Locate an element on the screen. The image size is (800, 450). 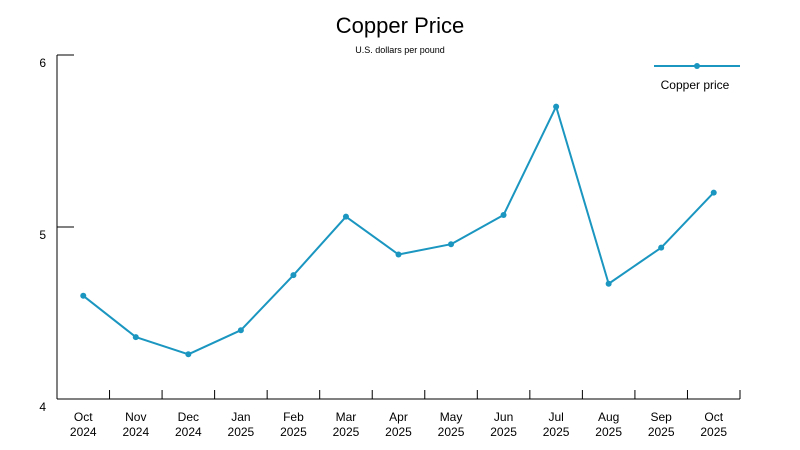
x-tick-label-month: Jan is located at coordinates (240, 417).